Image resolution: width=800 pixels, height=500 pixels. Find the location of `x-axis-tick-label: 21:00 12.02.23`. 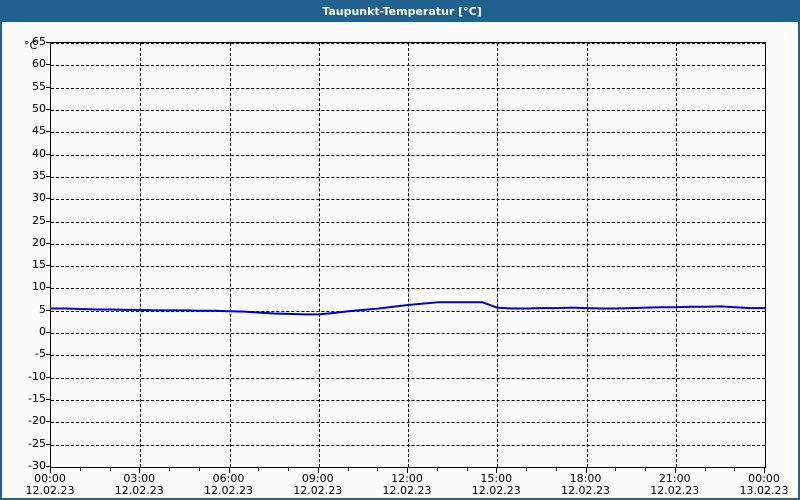

x-axis-tick-label: 21:00 12.02.23 is located at coordinates (675, 485).